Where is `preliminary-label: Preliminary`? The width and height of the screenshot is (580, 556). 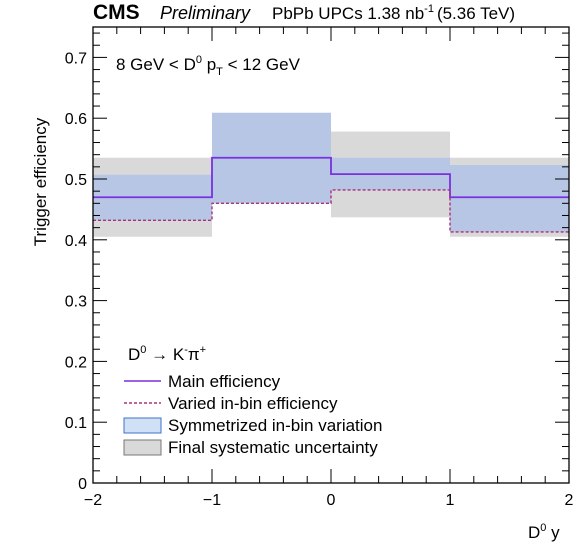 preliminary-label: Preliminary is located at coordinates (205, 13).